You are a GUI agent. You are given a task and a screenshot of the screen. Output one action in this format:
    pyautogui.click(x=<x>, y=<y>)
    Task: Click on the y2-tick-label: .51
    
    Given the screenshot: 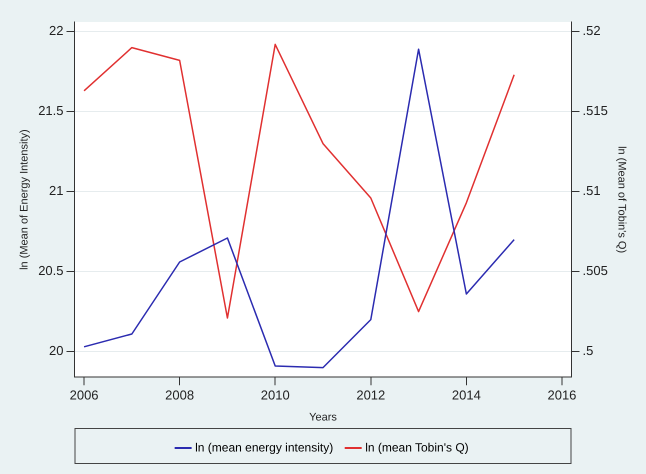 What is the action you would take?
    pyautogui.click(x=591, y=190)
    